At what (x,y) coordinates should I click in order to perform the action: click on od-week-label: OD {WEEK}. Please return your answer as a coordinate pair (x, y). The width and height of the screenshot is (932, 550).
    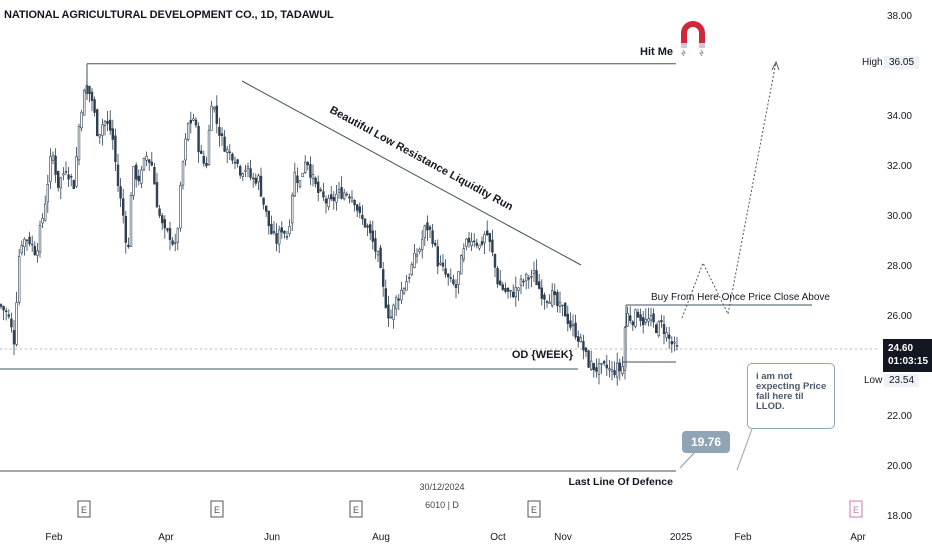
    Looking at the image, I should click on (543, 355).